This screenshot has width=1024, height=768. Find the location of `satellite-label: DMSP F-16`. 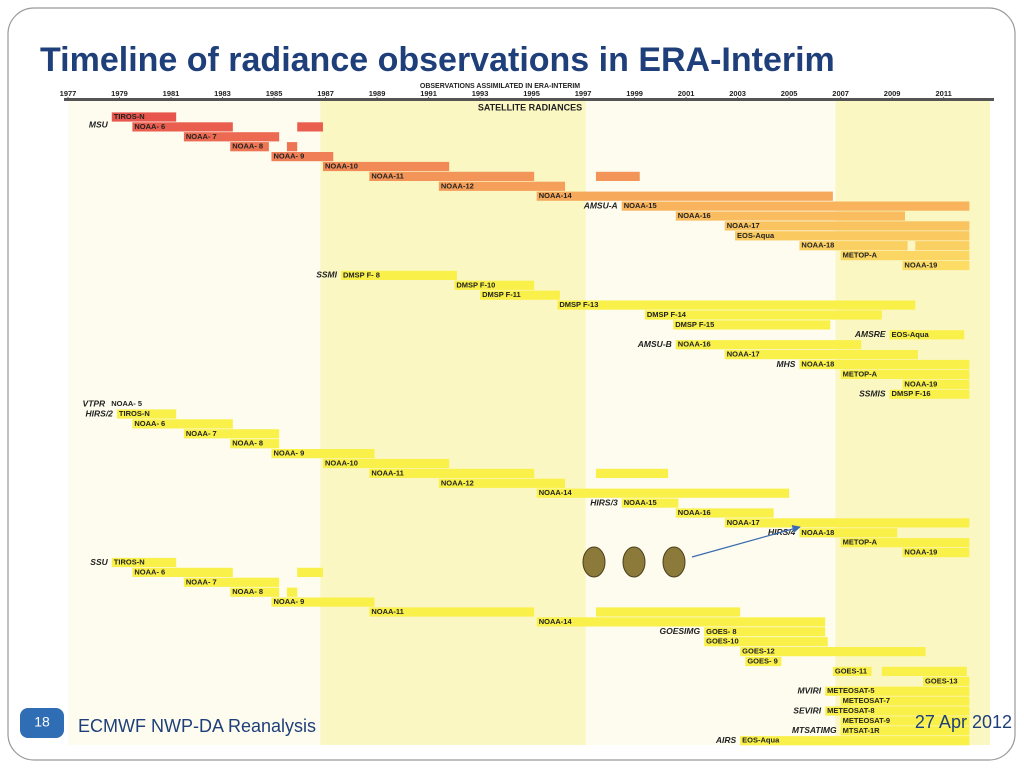

satellite-label: DMSP F-16 is located at coordinates (911, 393).